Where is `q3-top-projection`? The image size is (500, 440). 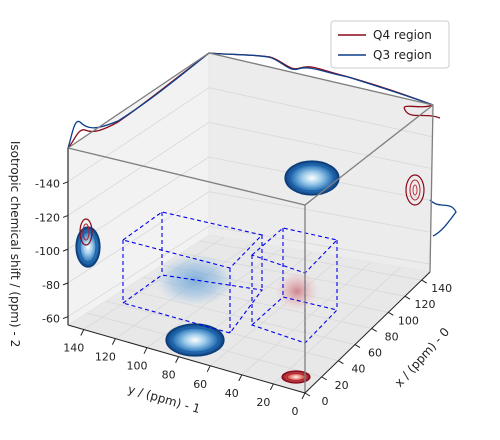 q3-top-projection is located at coordinates (312, 178).